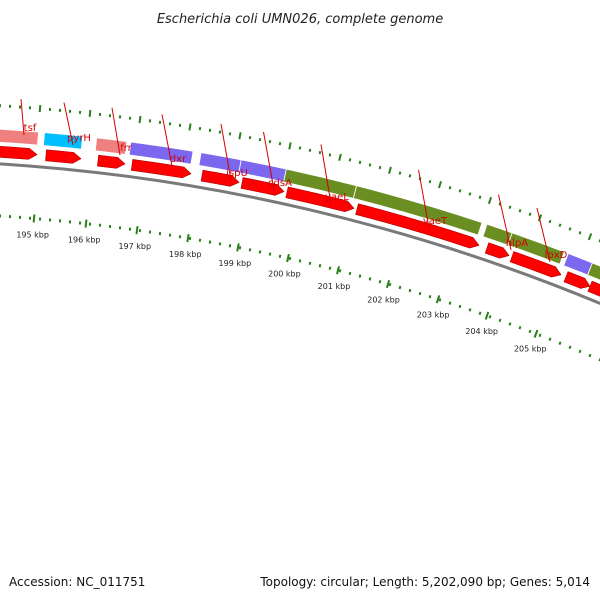  What do you see at coordinates (126, 148) in the screenshot?
I see `gene-label-frr: frr` at bounding box center [126, 148].